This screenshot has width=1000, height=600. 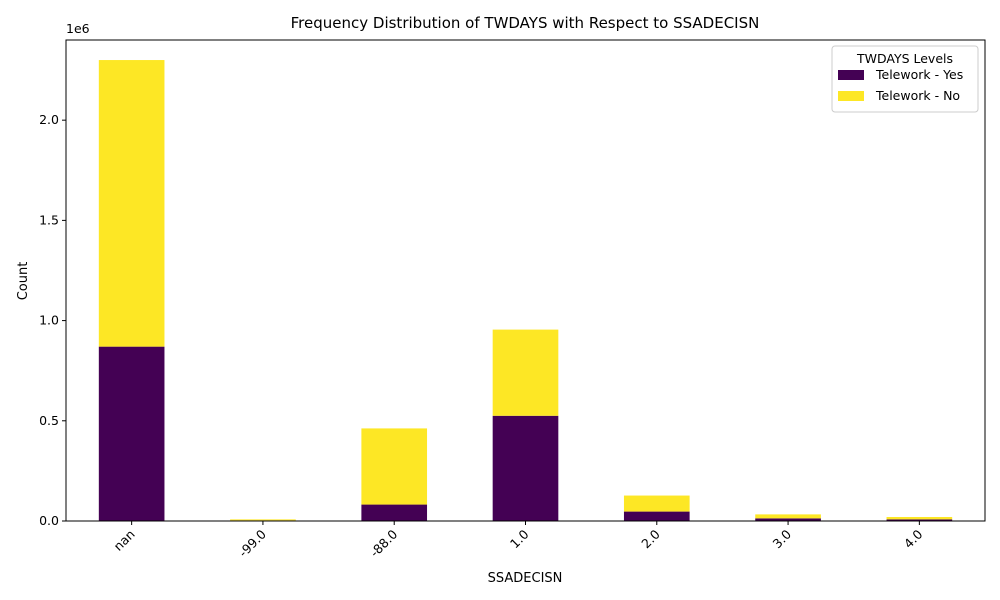 I want to click on legend-swatch-no, so click(x=851, y=96).